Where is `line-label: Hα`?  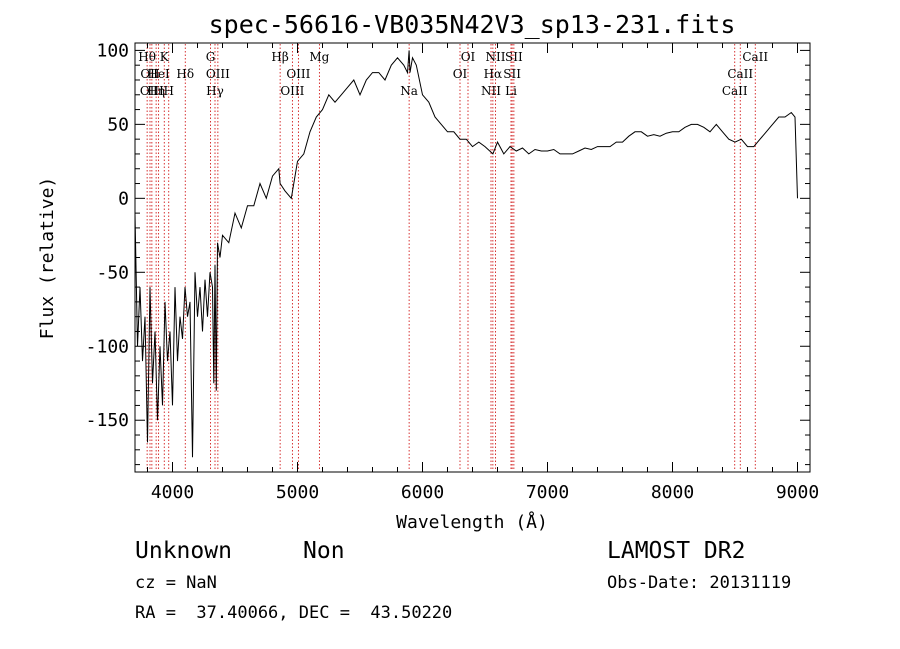
line-label: Hα is located at coordinates (493, 74).